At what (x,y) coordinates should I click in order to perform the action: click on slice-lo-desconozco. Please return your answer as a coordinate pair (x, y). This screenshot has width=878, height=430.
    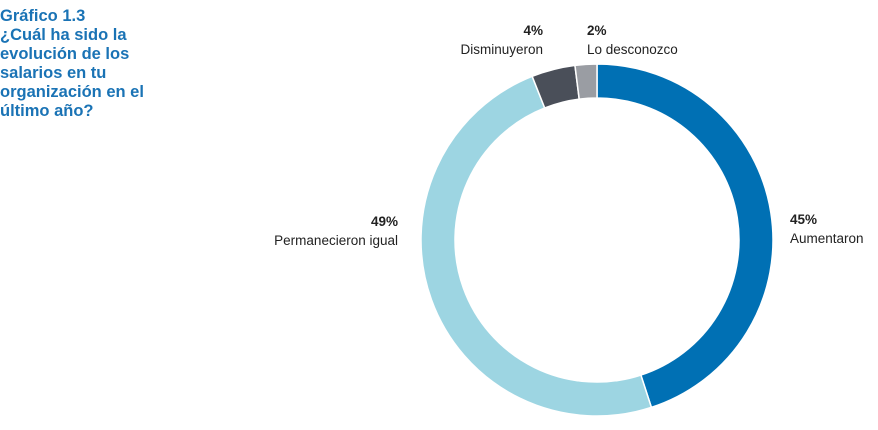
    Looking at the image, I should click on (586, 81).